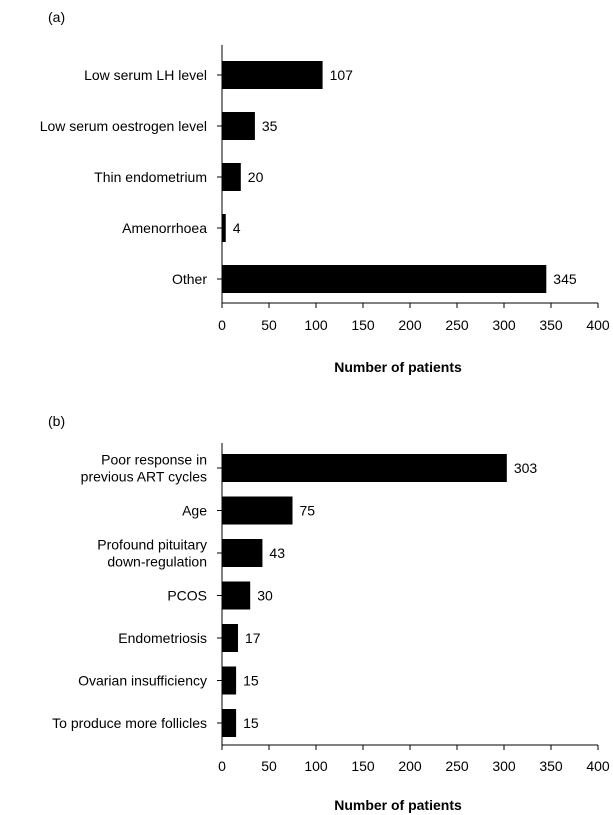  I want to click on bar-value-label: 17, so click(253, 638).